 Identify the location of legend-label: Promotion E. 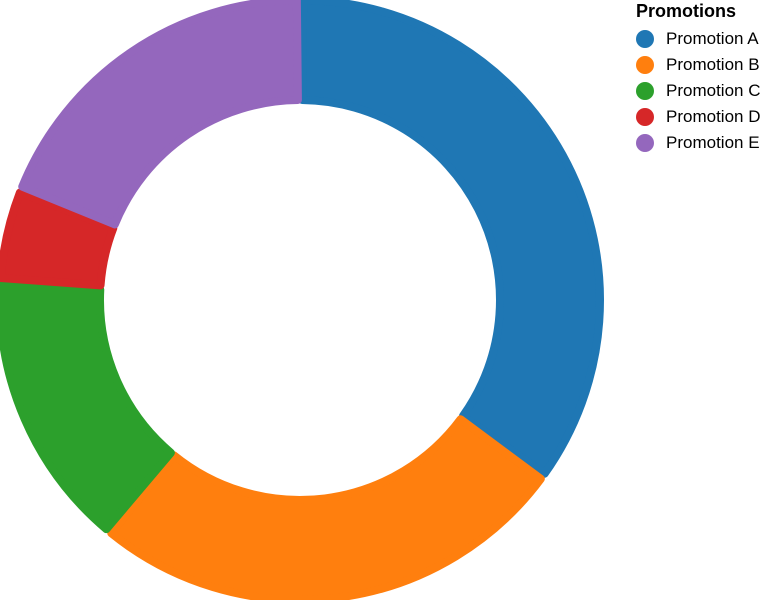
(713, 142).